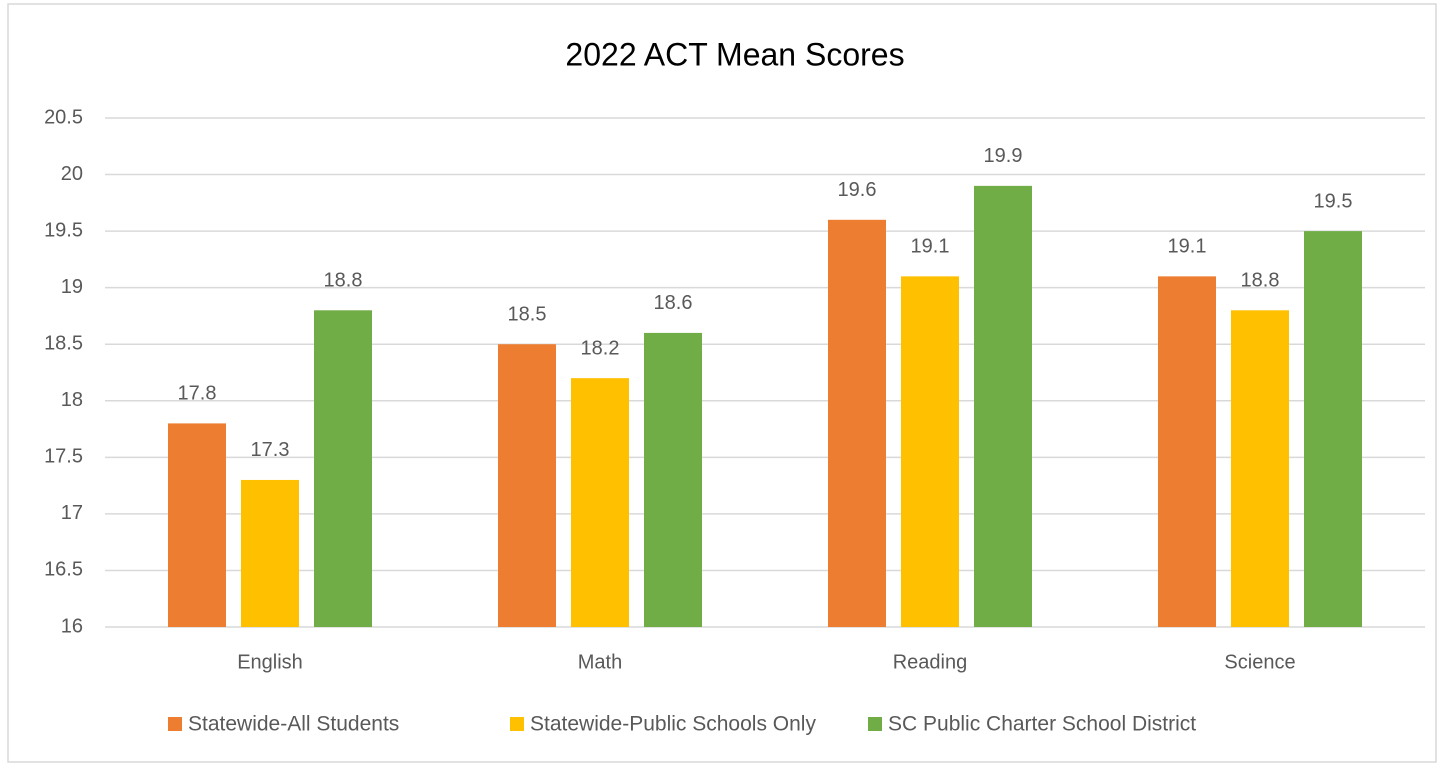  What do you see at coordinates (63, 457) in the screenshot?
I see `y-tick-label: 17.5` at bounding box center [63, 457].